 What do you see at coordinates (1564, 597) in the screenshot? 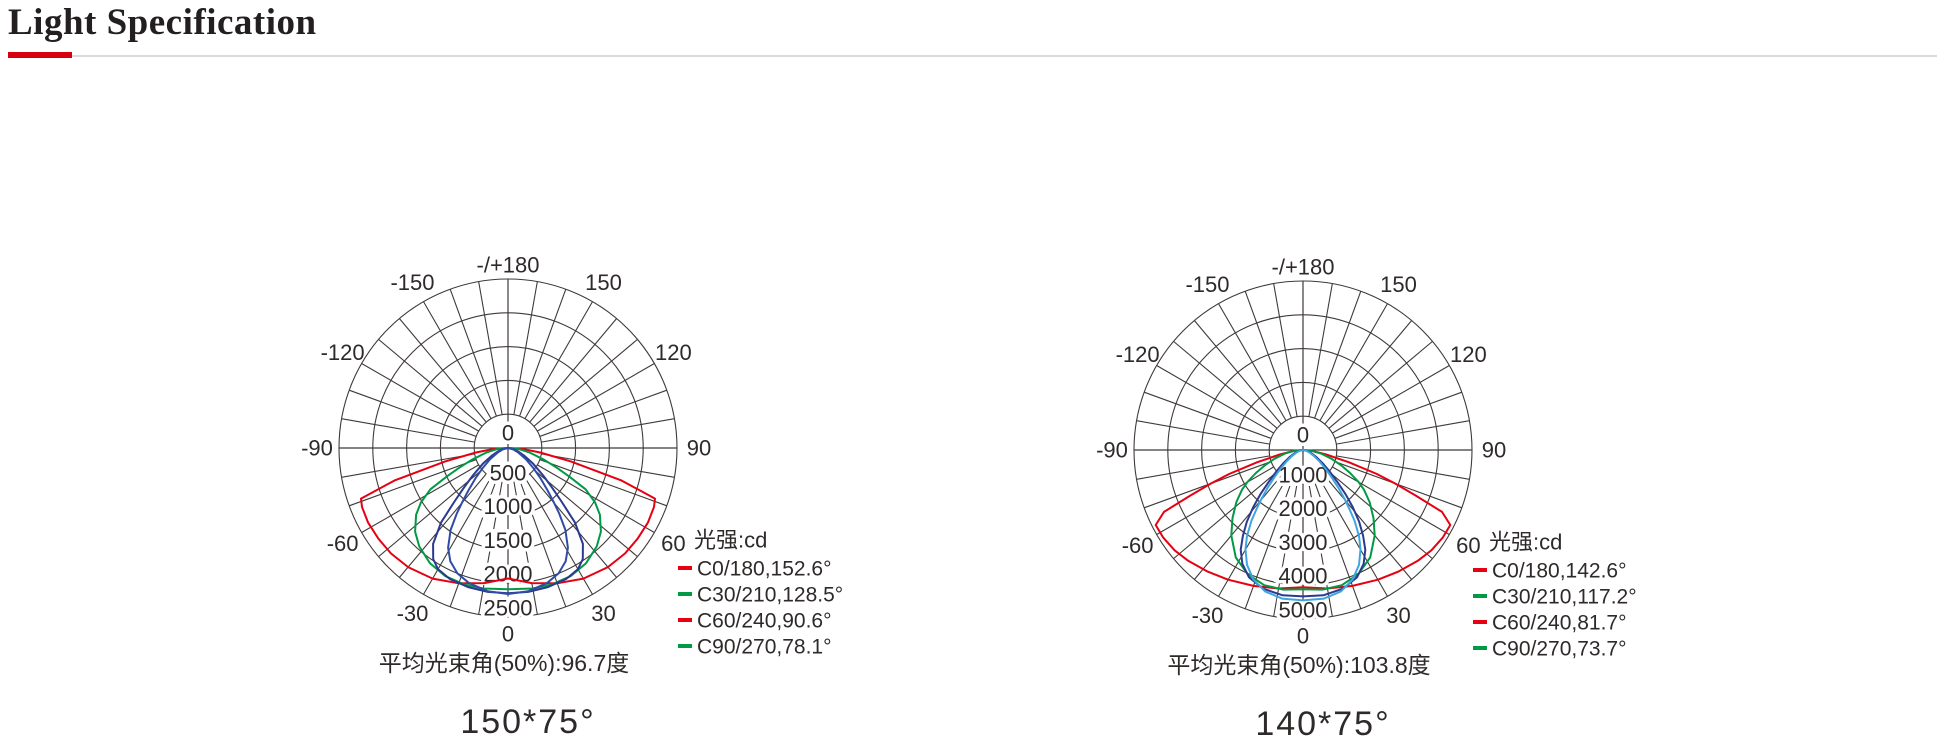
I see `legend-item-label: C30/210,117.2°` at bounding box center [1564, 597].